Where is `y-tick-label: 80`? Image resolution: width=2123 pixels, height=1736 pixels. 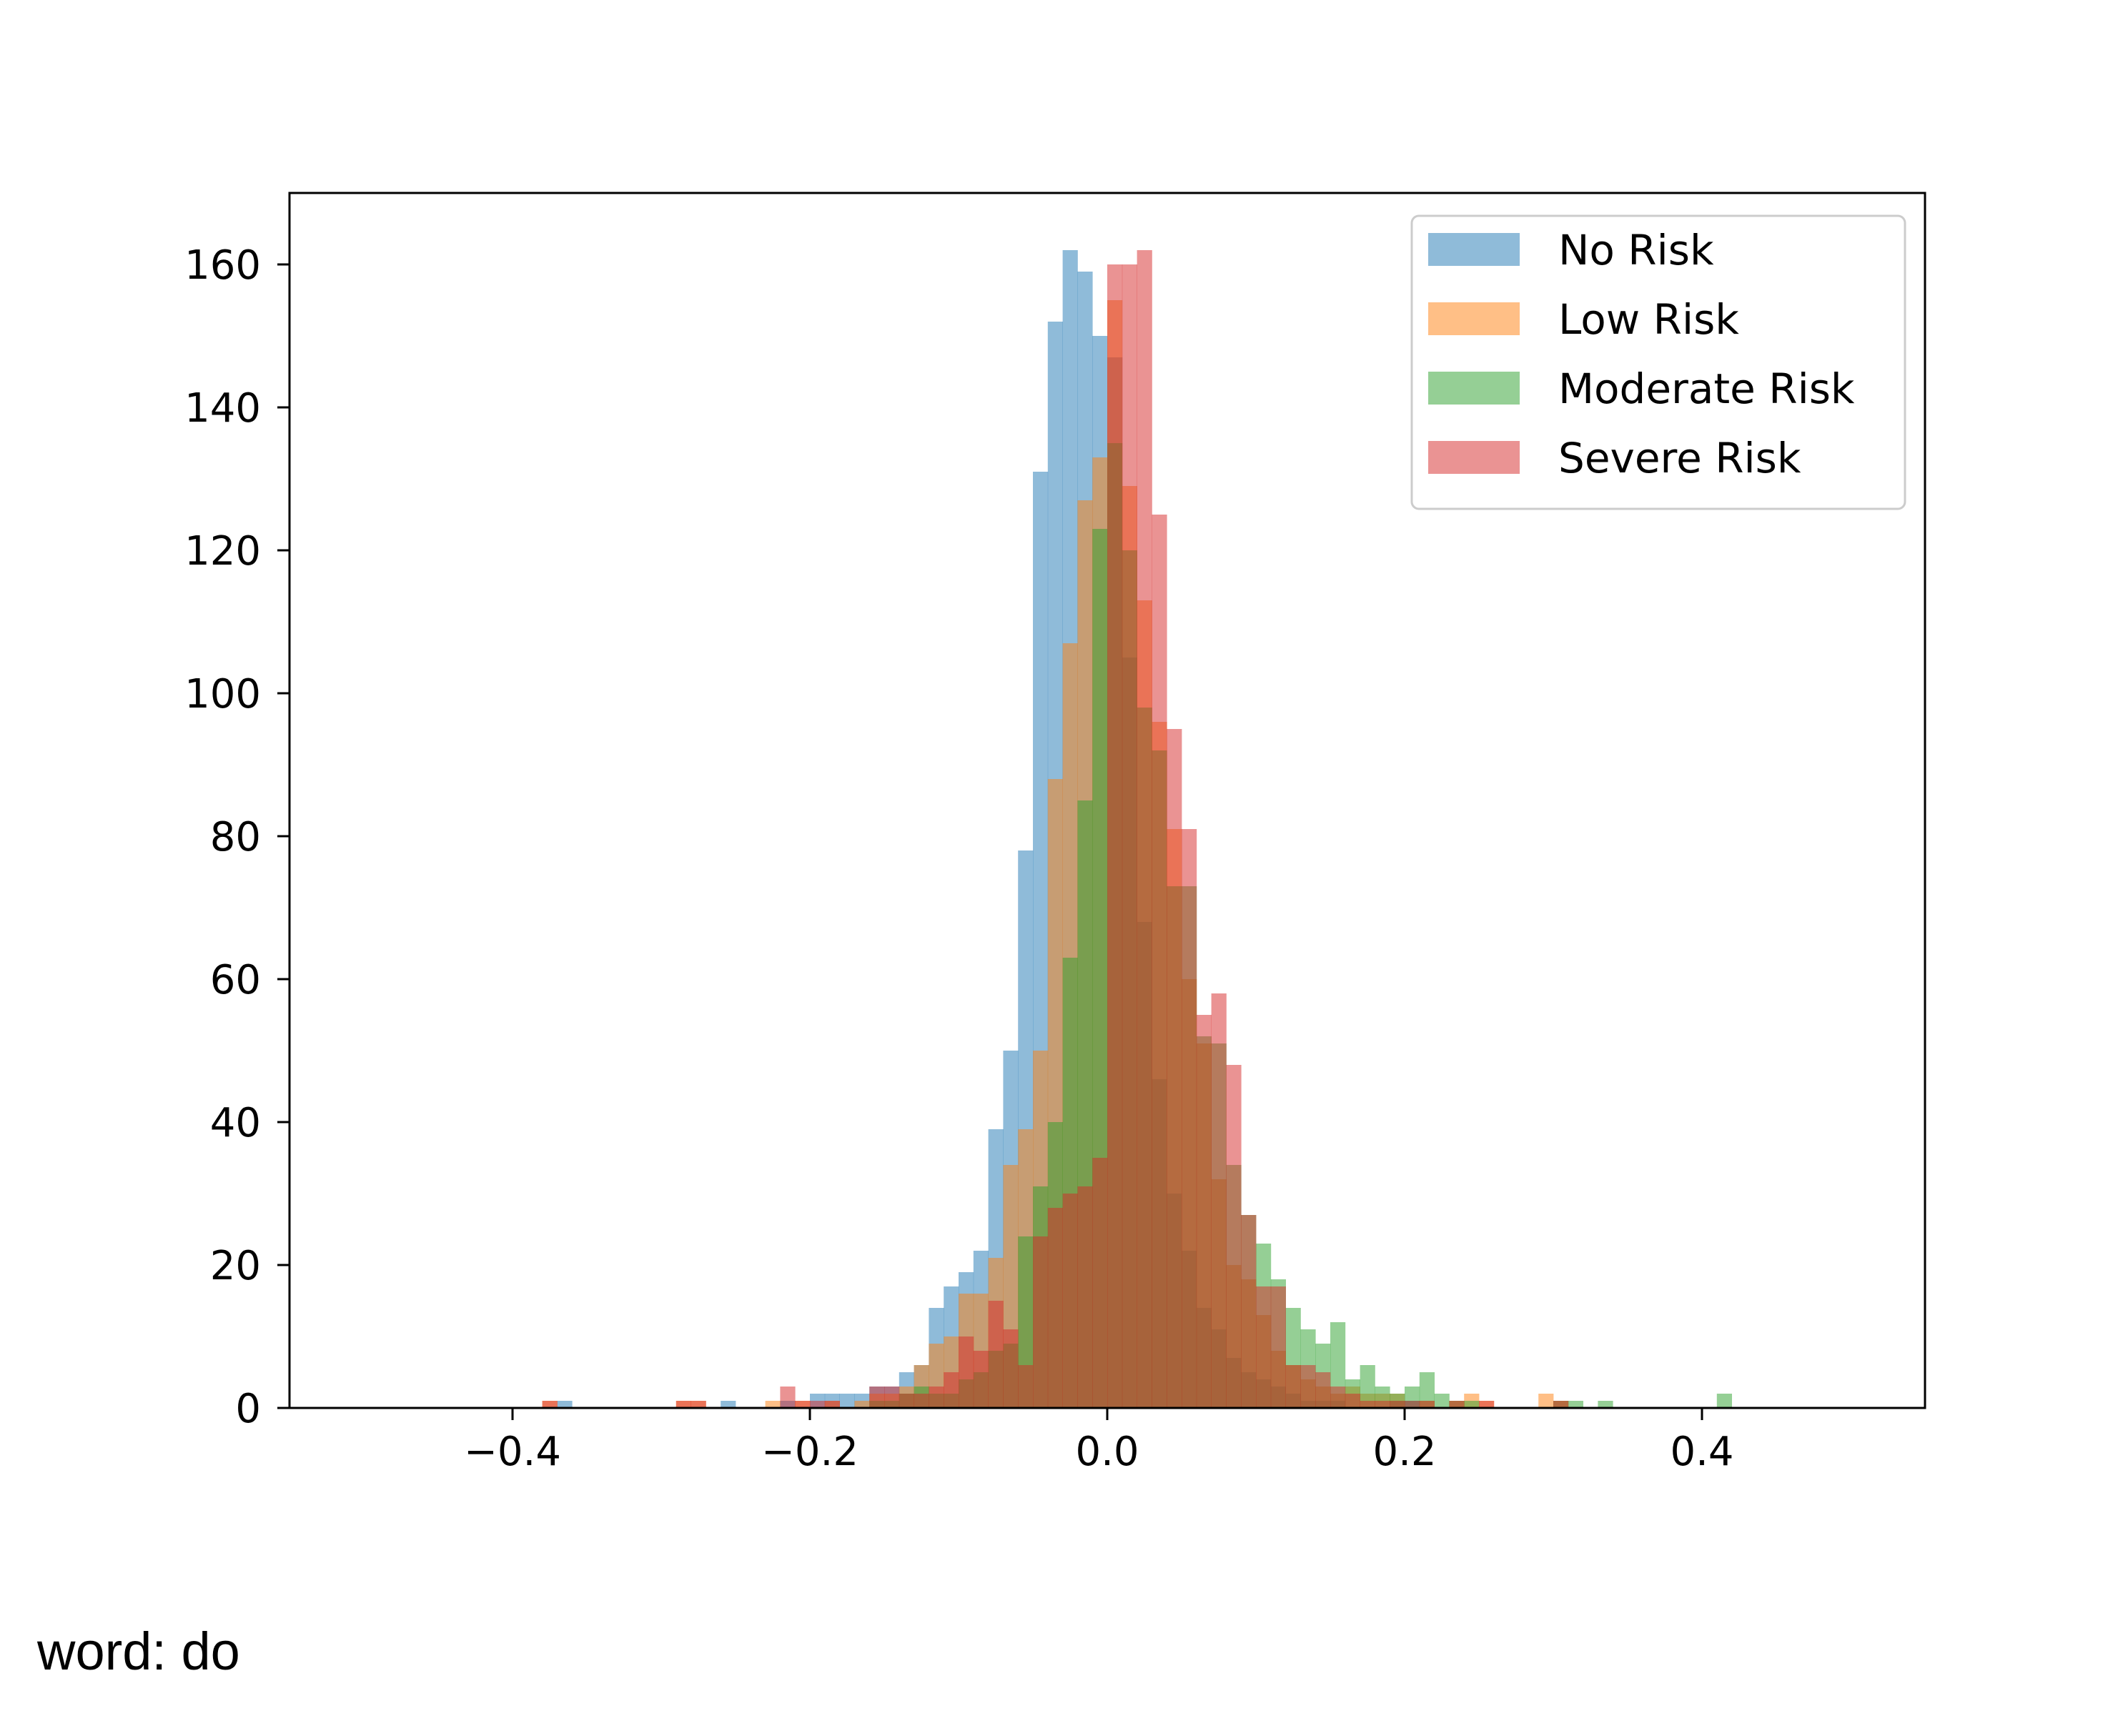 y-tick-label: 80 is located at coordinates (235, 837).